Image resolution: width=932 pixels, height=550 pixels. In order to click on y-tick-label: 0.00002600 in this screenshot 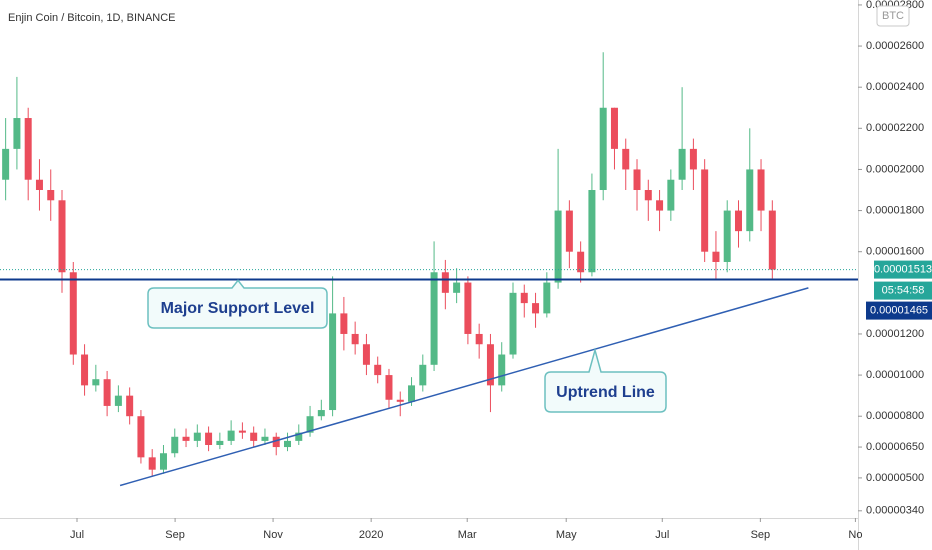, I will do `click(895, 46)`.